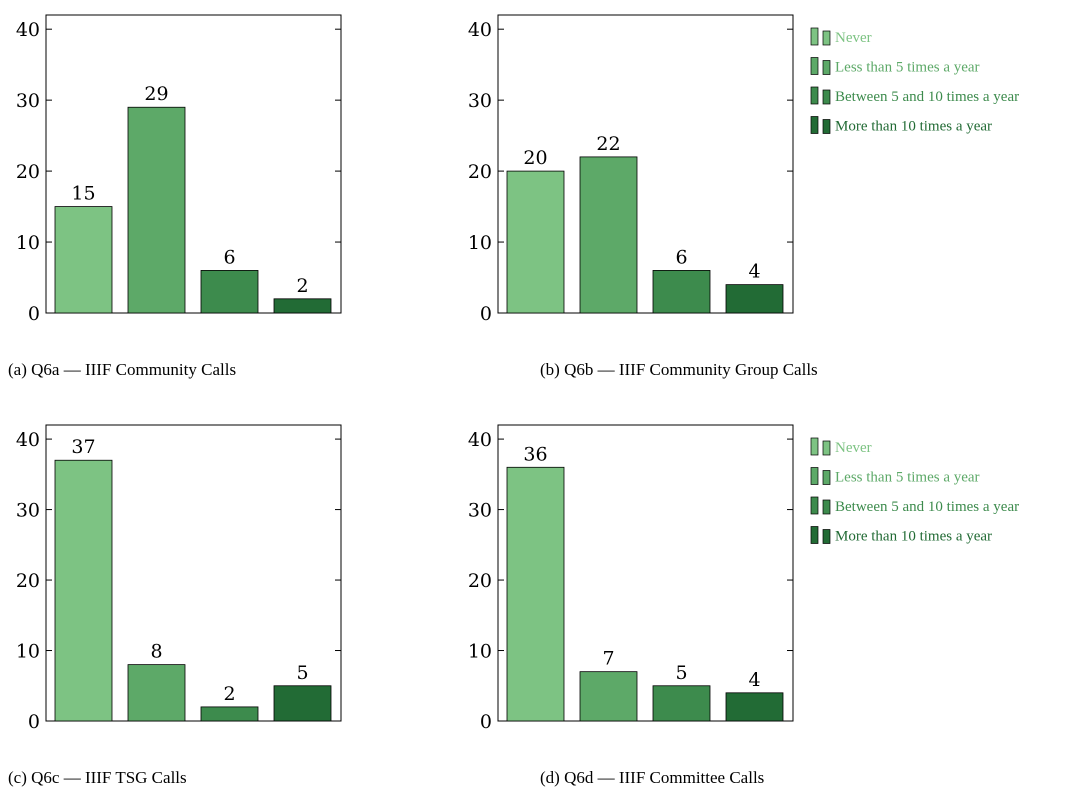 The height and width of the screenshot is (787, 1071). What do you see at coordinates (652, 777) in the screenshot?
I see `panel-caption: (d) Q6d — IIIF Committee Calls` at bounding box center [652, 777].